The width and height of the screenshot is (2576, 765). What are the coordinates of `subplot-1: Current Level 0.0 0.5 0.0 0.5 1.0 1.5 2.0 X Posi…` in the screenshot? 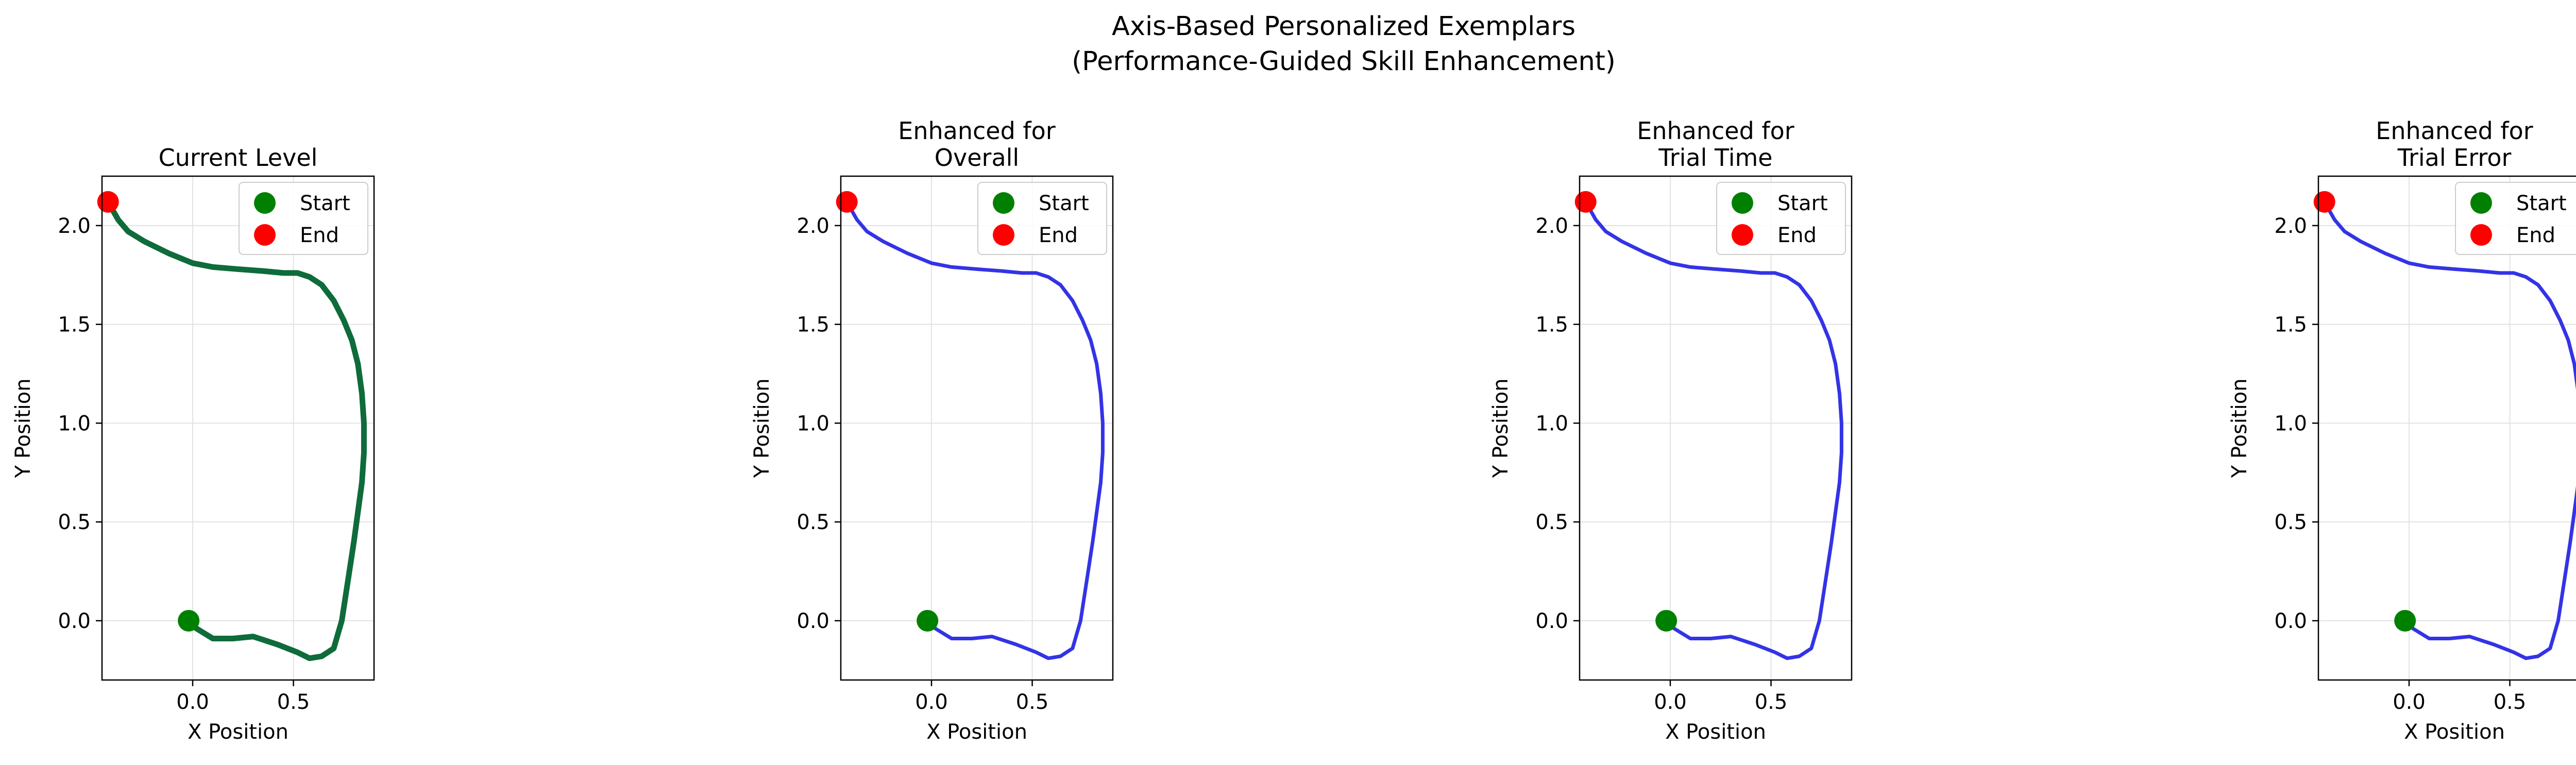 It's located at (193, 444).